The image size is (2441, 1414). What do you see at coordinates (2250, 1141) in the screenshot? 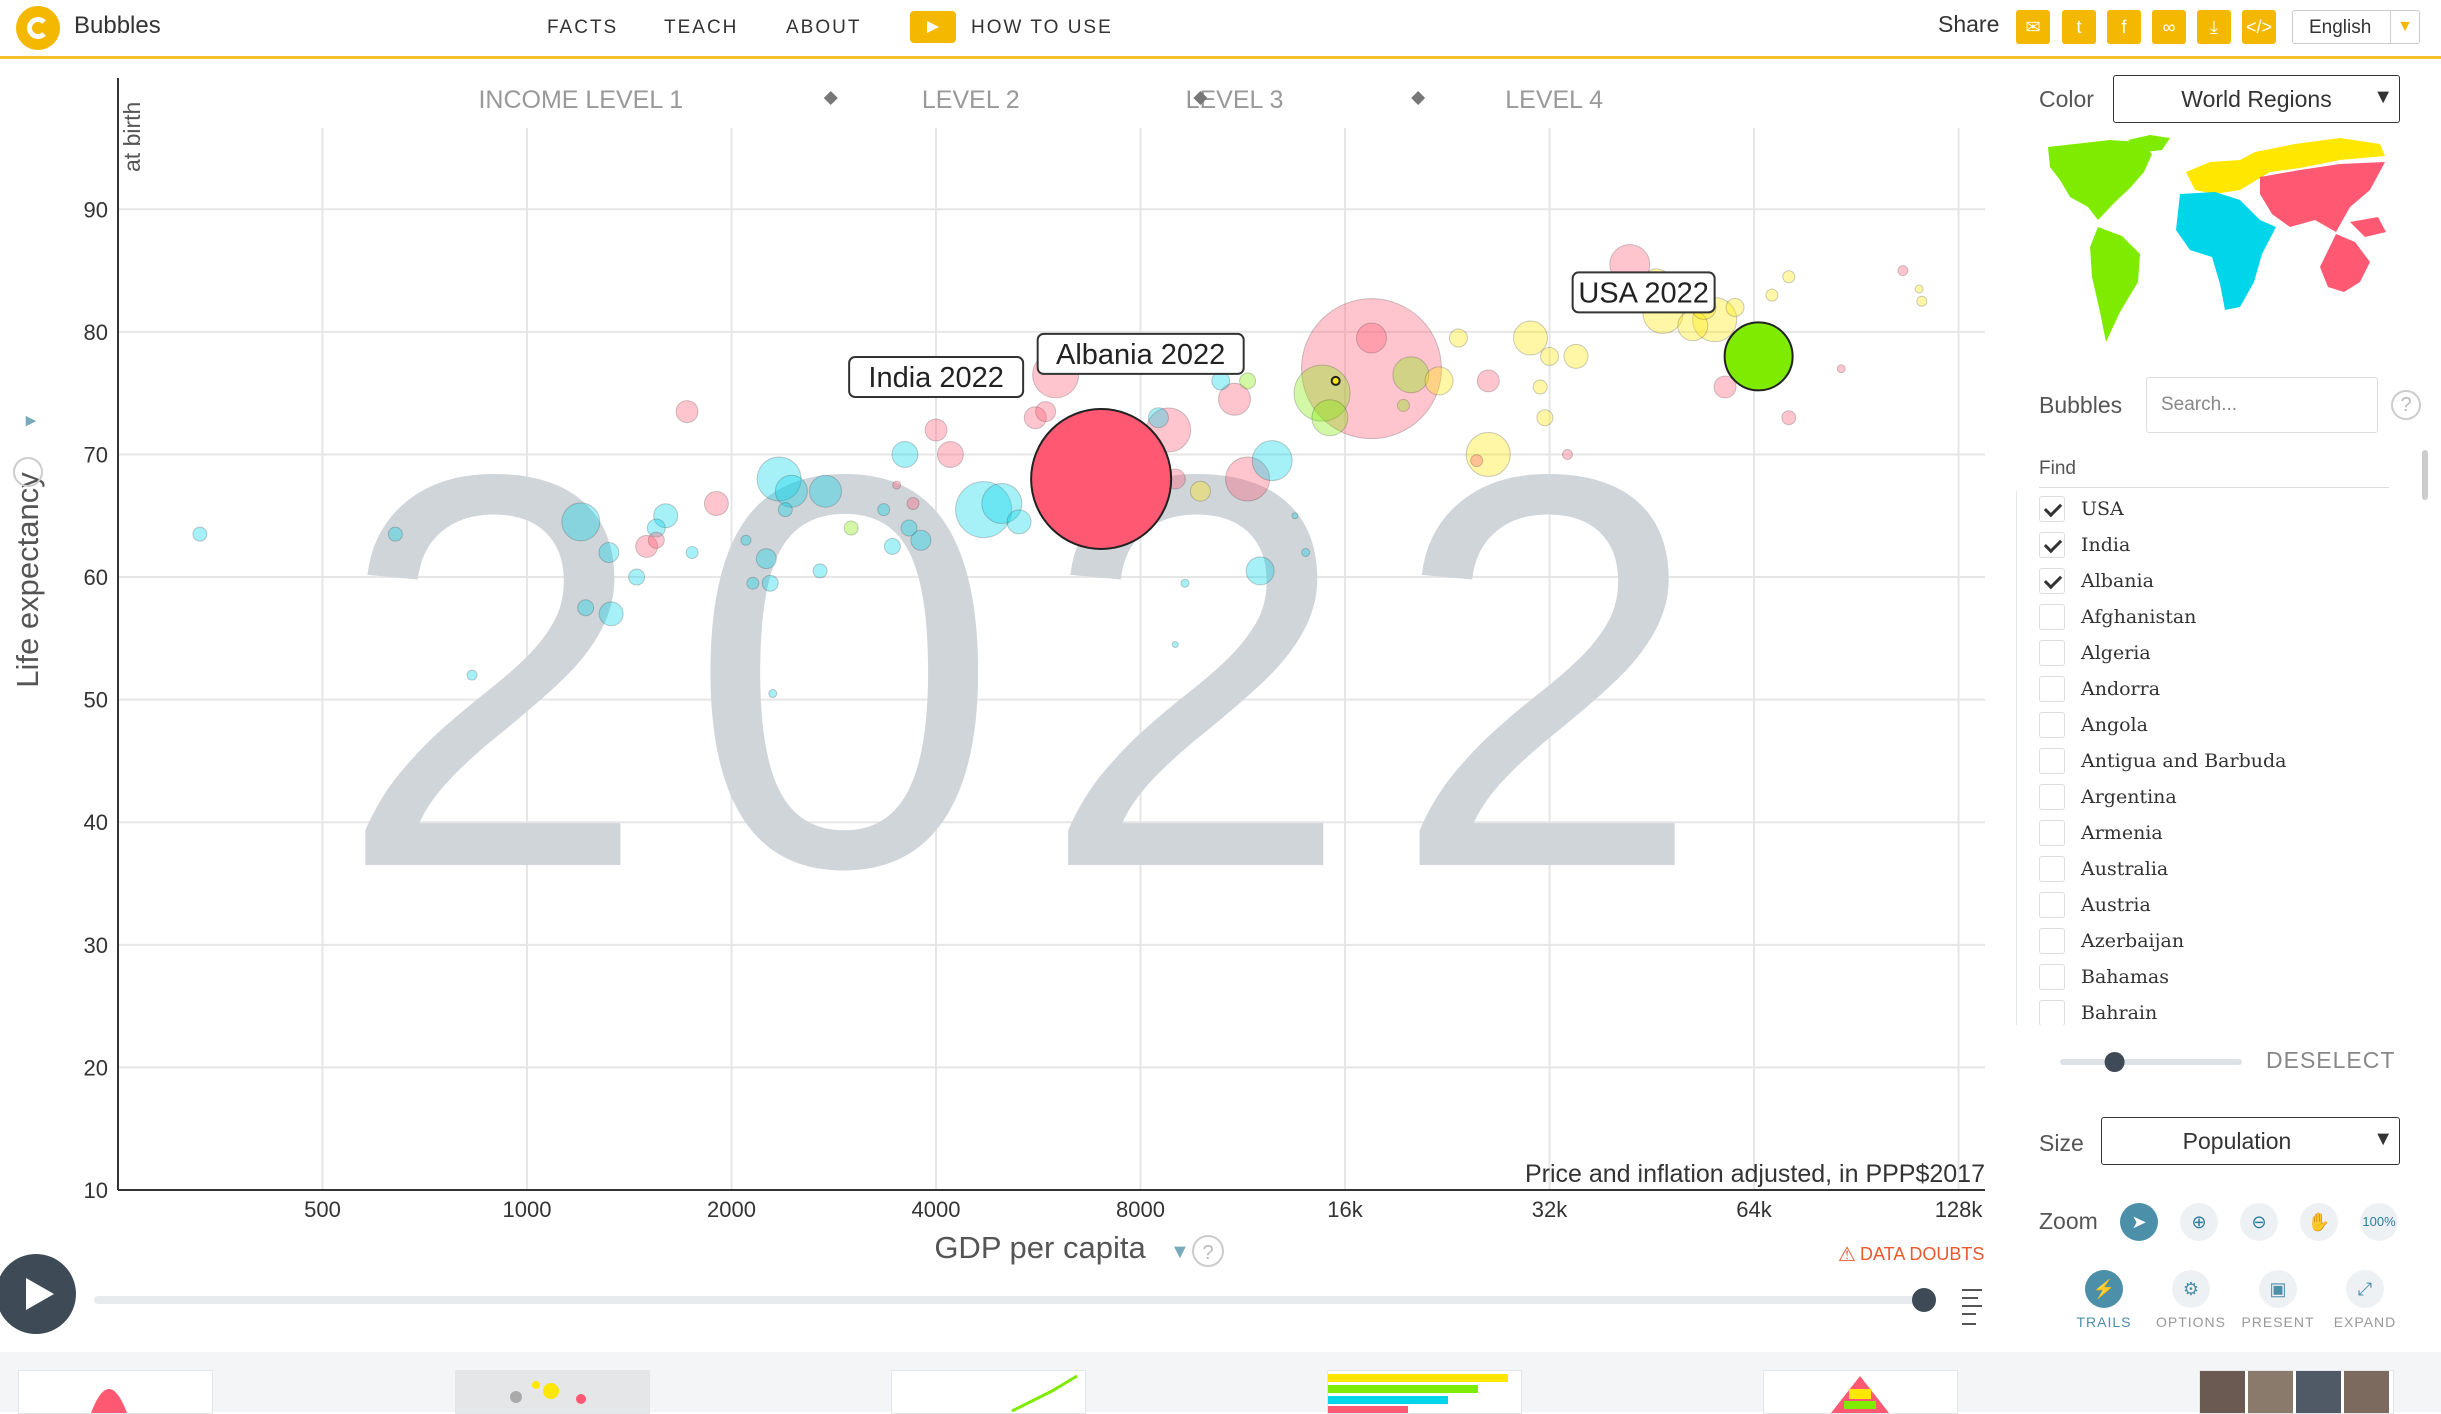
I see `size-select: Population ▼` at bounding box center [2250, 1141].